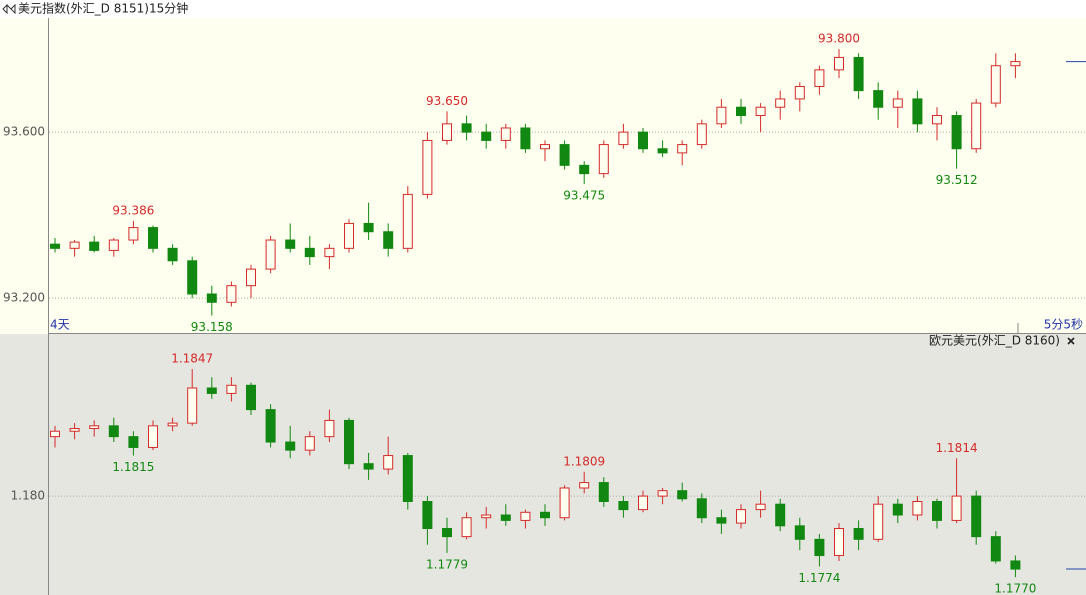  Describe the element at coordinates (192, 359) in the screenshot. I see `high-label: 1.1847` at that location.